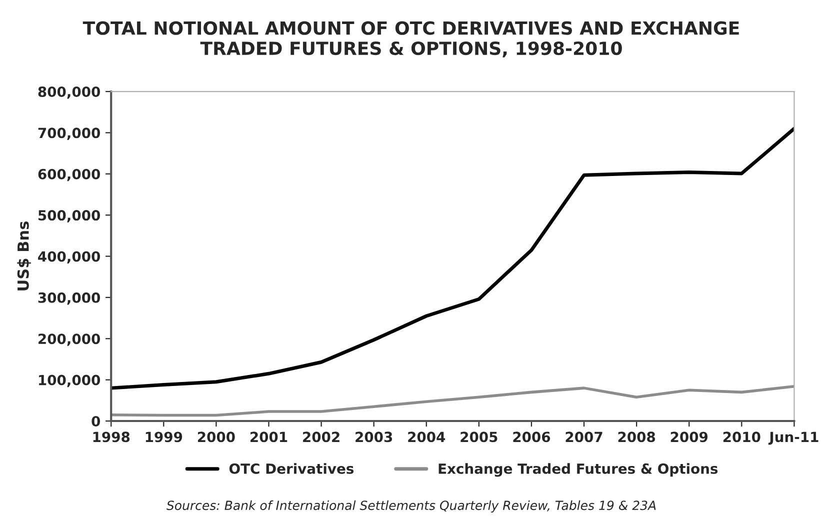 This screenshot has width=823, height=523. I want to click on x-tick-label: 1998, so click(111, 437).